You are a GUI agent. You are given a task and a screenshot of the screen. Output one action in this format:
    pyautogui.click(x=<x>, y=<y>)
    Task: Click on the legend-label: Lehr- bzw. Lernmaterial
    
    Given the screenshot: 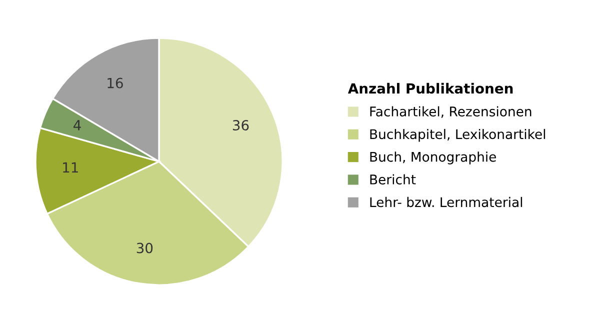 What is the action you would take?
    pyautogui.click(x=446, y=202)
    